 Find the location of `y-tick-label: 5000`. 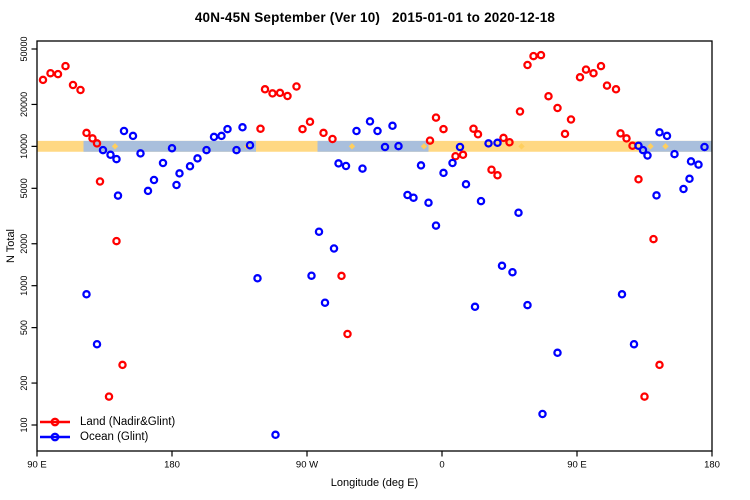

y-tick-label: 5000 is located at coordinates (24, 188).